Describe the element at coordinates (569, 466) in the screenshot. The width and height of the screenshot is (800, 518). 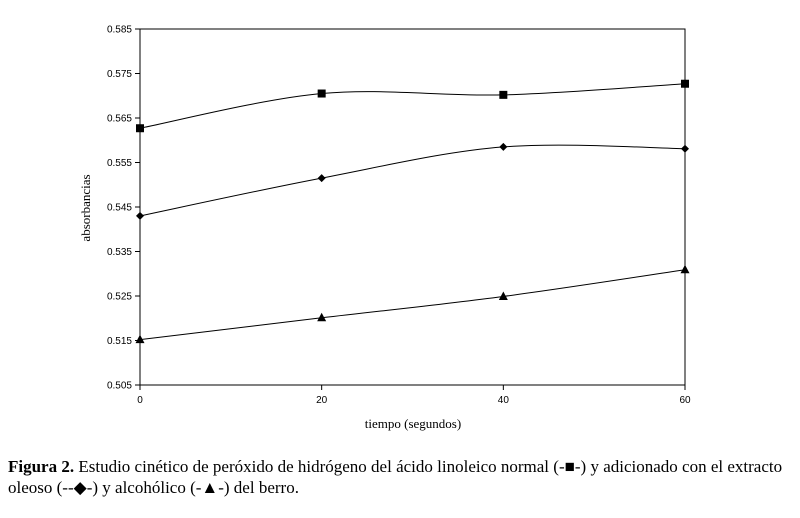
I see `caption-symbol-square: ■` at that location.